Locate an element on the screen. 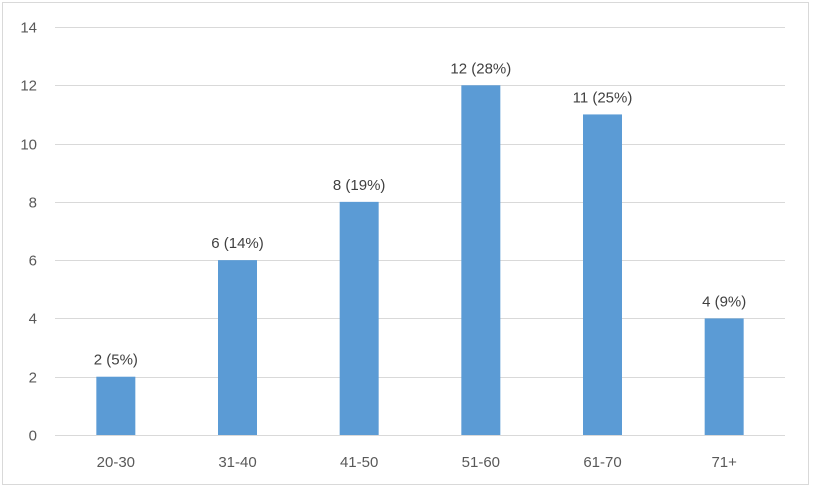 The height and width of the screenshot is (489, 813). data-label: 6 (14%) is located at coordinates (237, 243).